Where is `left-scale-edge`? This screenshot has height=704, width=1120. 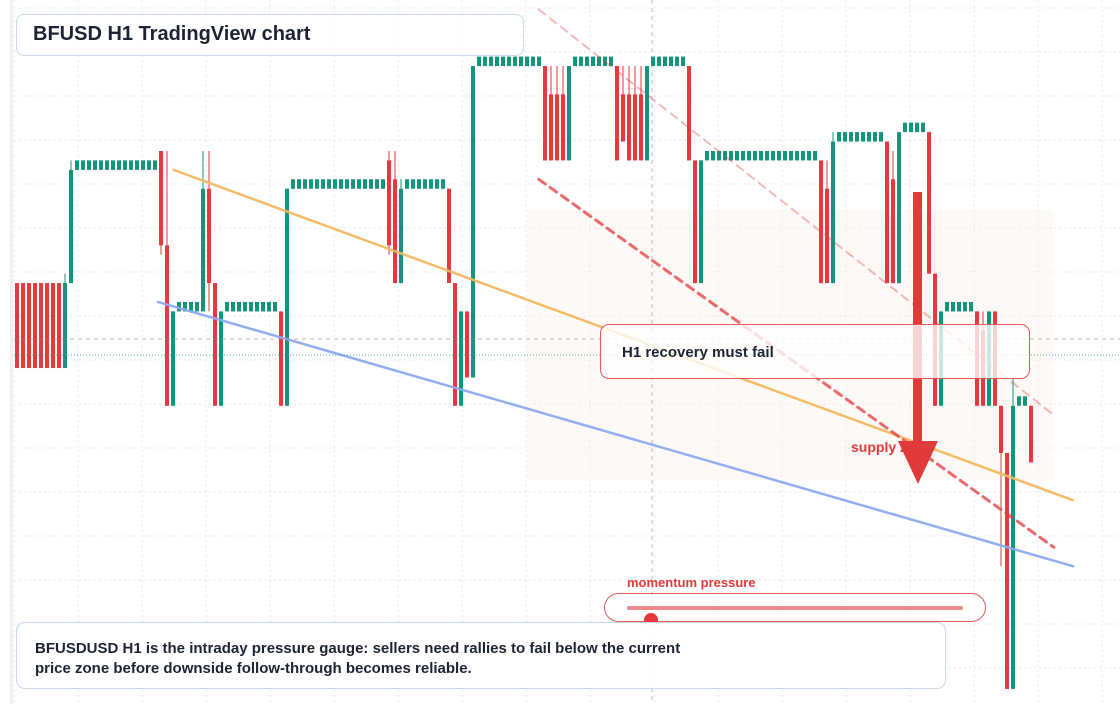
left-scale-edge is located at coordinates (11, 352).